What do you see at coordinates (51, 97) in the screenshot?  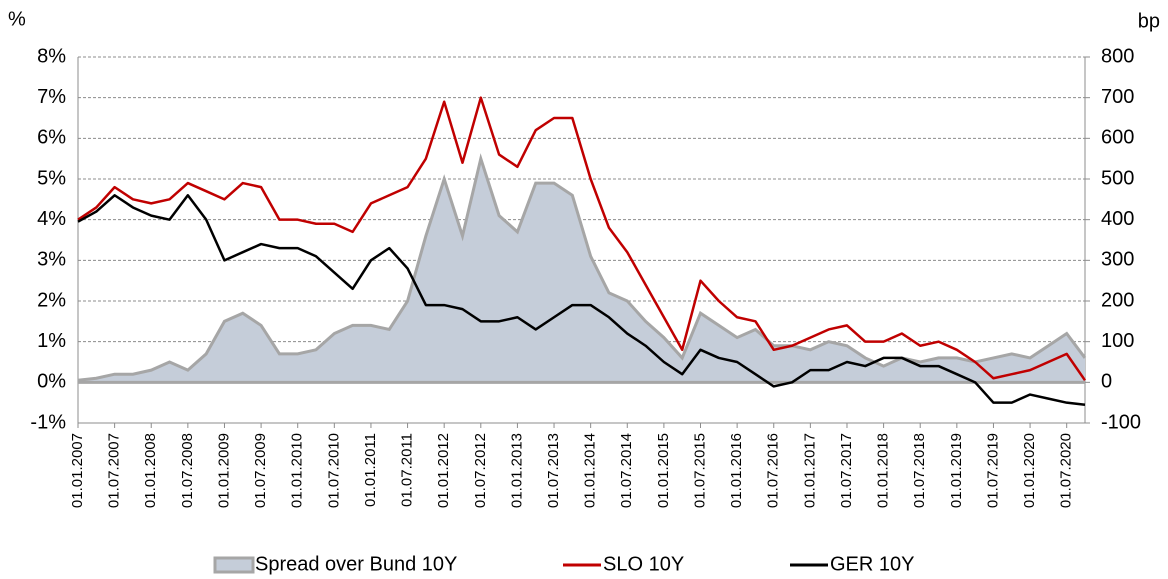 I see `y-tick-label: 7%` at bounding box center [51, 97].